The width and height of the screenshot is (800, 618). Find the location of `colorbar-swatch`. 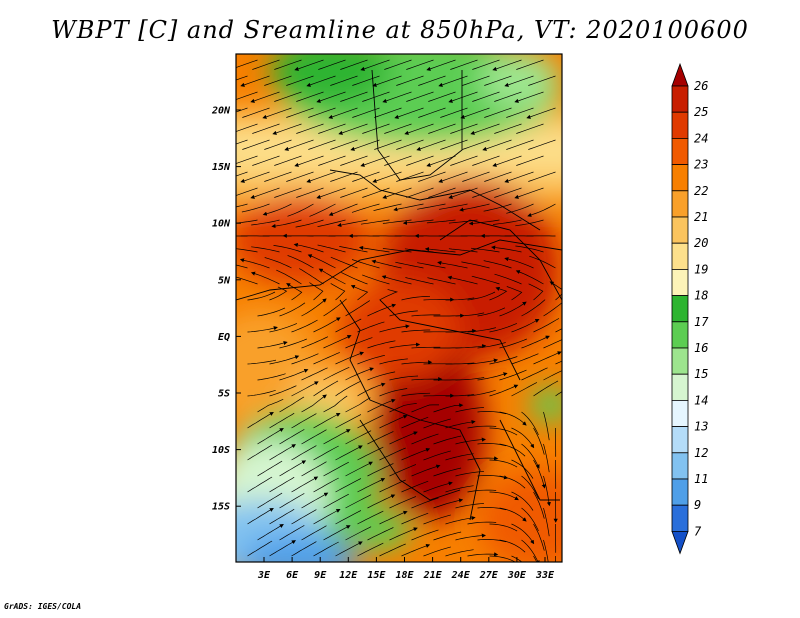

colorbar-swatch is located at coordinates (680, 543).